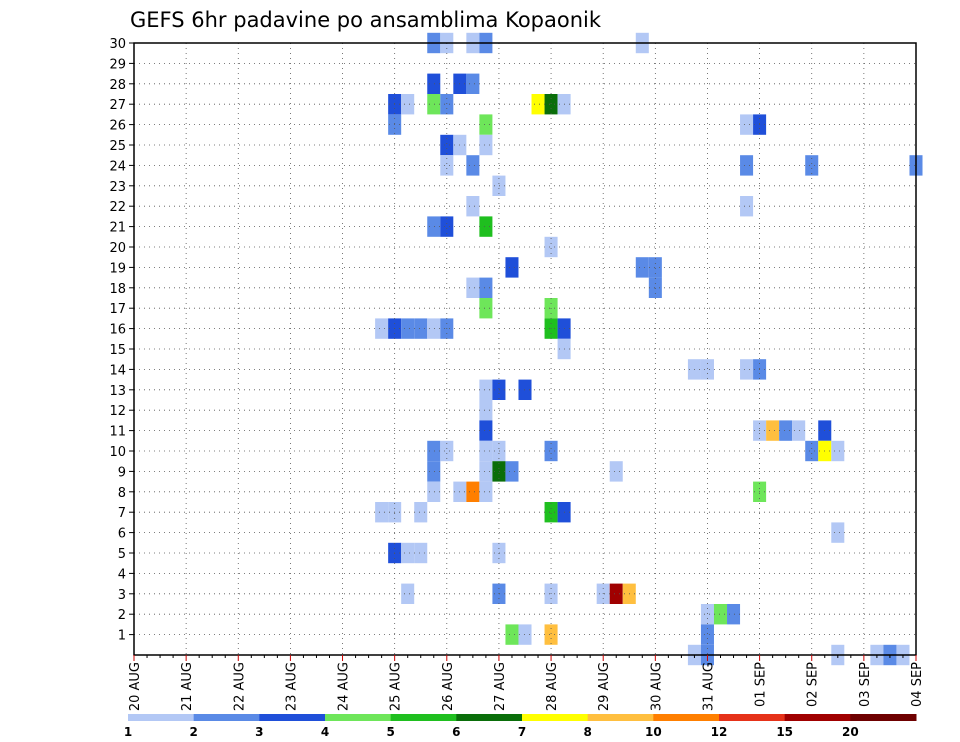 The image size is (960, 742). I want to click on y-tick-label: 16, so click(117, 330).